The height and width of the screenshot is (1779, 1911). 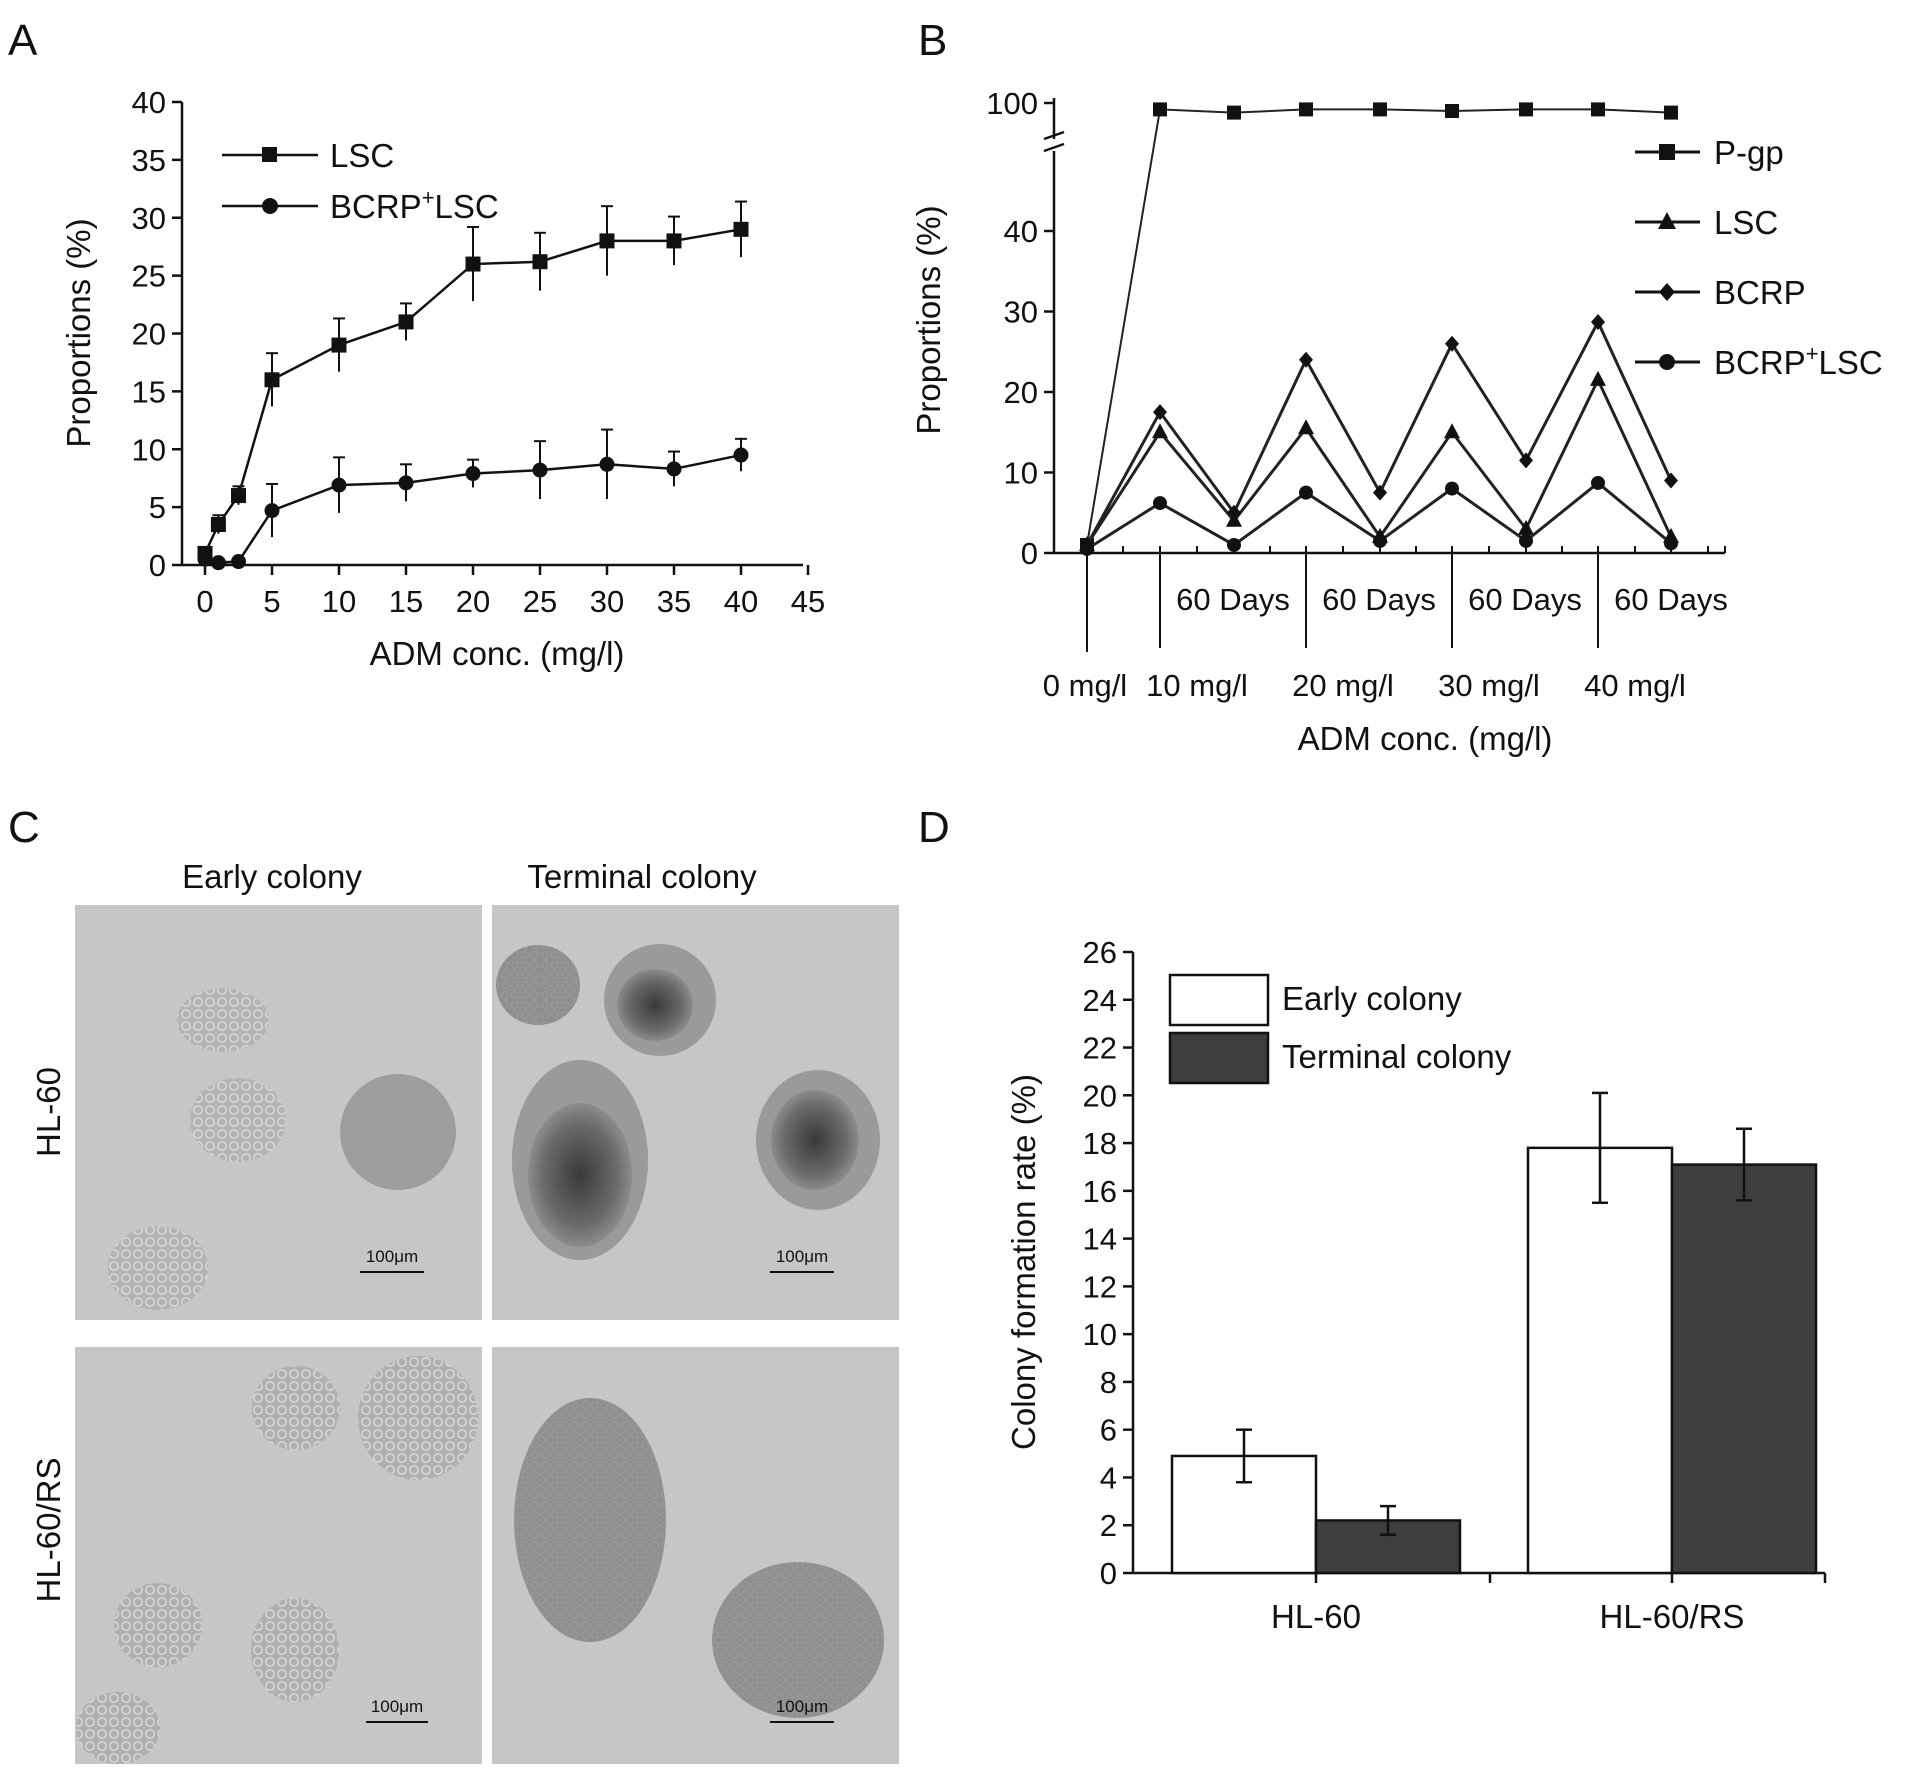 What do you see at coordinates (1749, 152) in the screenshot?
I see `legend-label-0: P-gp` at bounding box center [1749, 152].